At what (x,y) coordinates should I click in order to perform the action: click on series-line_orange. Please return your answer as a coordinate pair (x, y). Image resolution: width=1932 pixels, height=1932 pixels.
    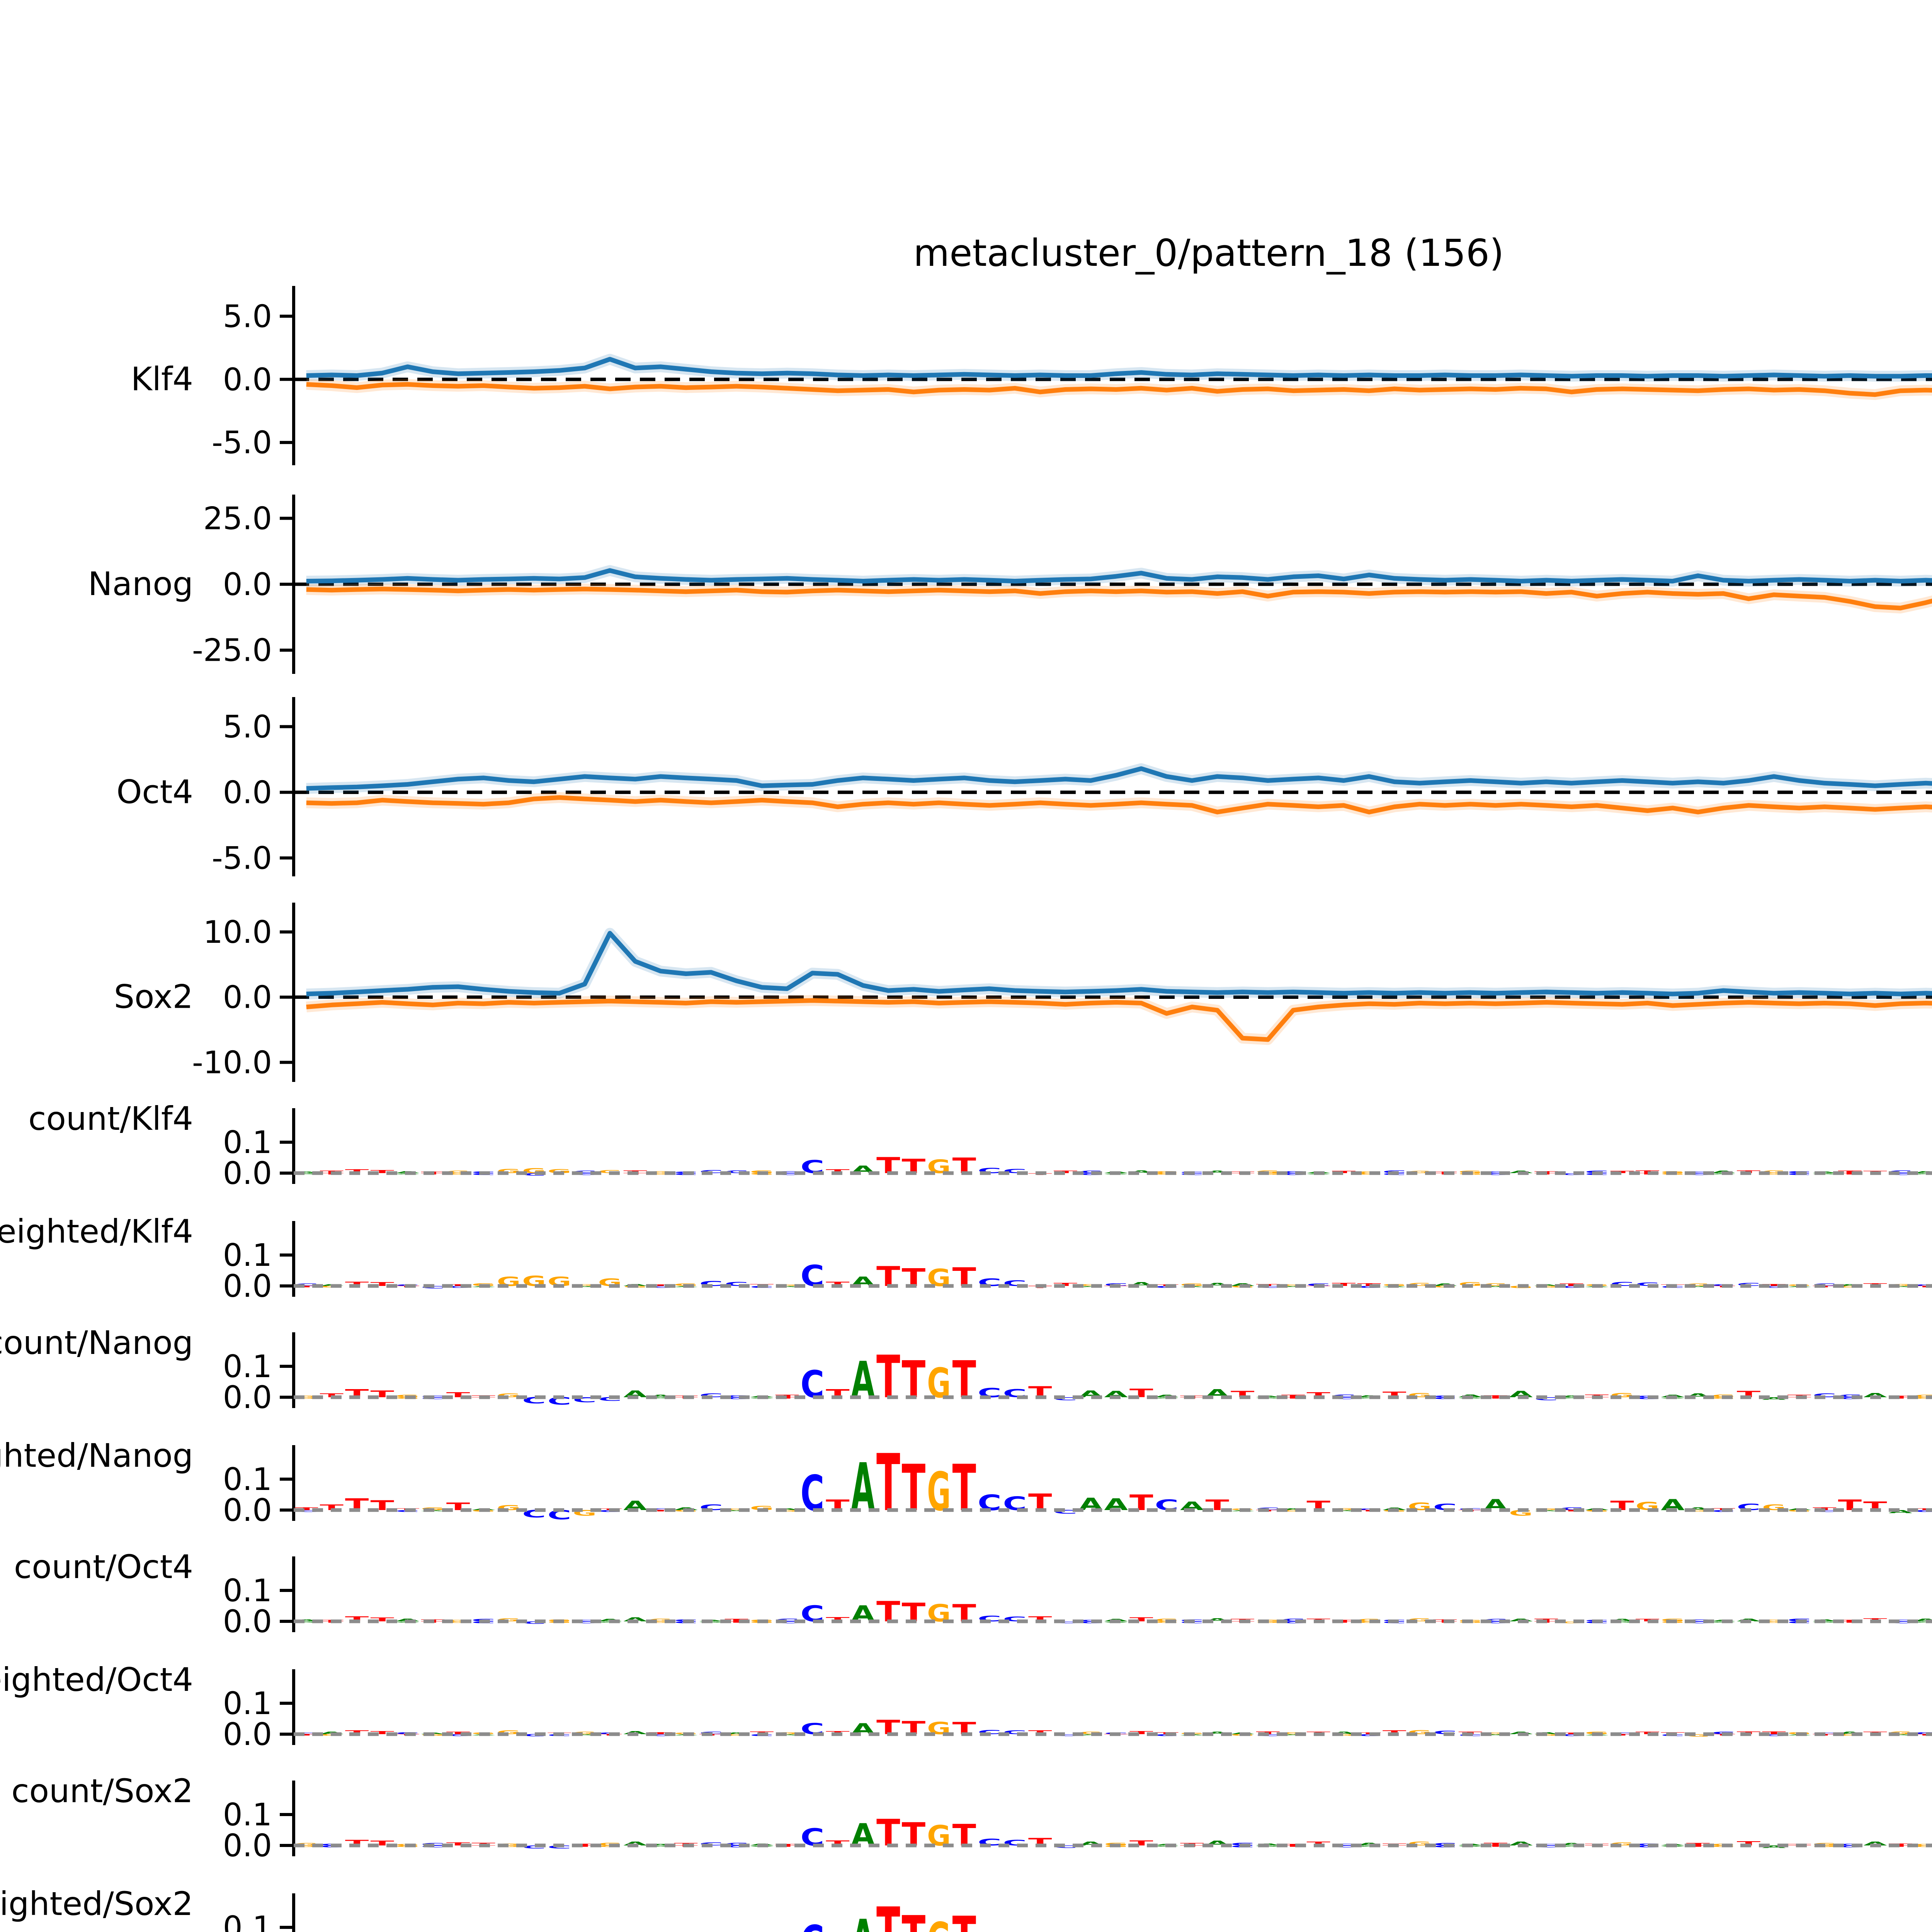
    Looking at the image, I should click on (1119, 390).